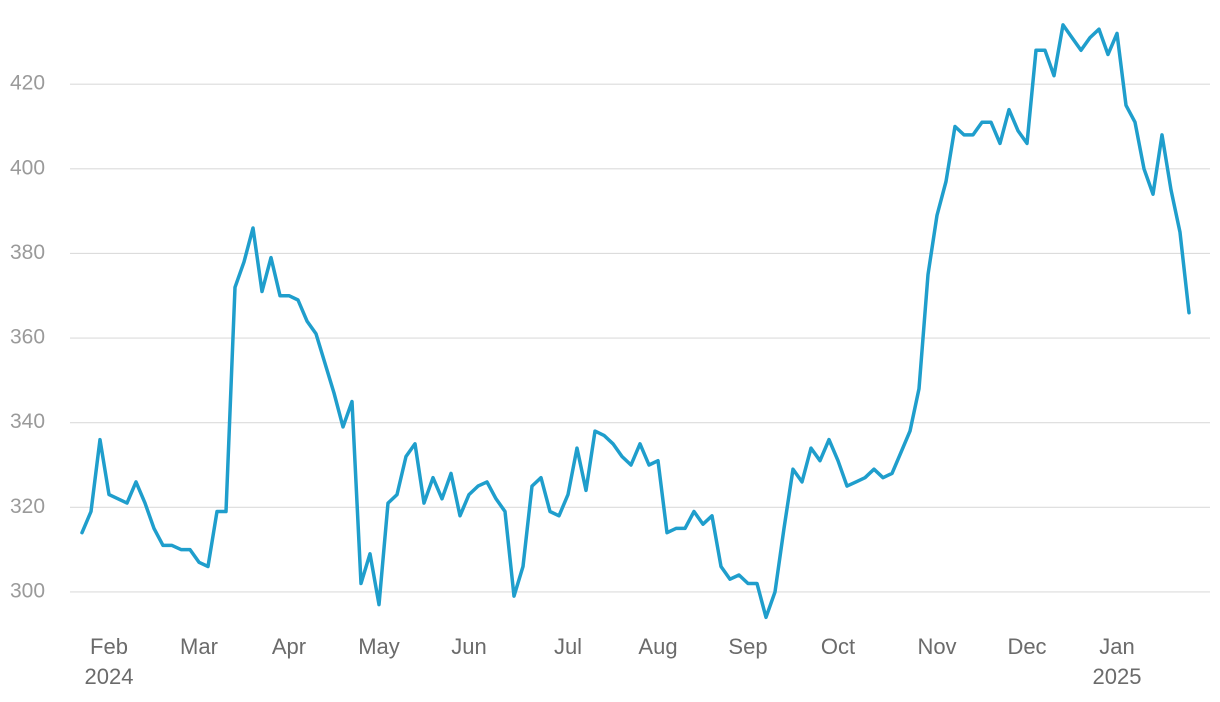 The width and height of the screenshot is (1220, 702). What do you see at coordinates (838, 646) in the screenshot?
I see `x-tick-label: Oct` at bounding box center [838, 646].